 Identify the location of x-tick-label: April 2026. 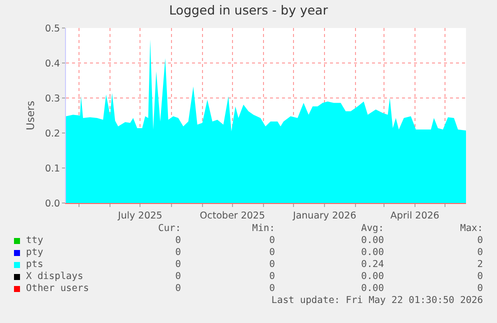
(415, 216).